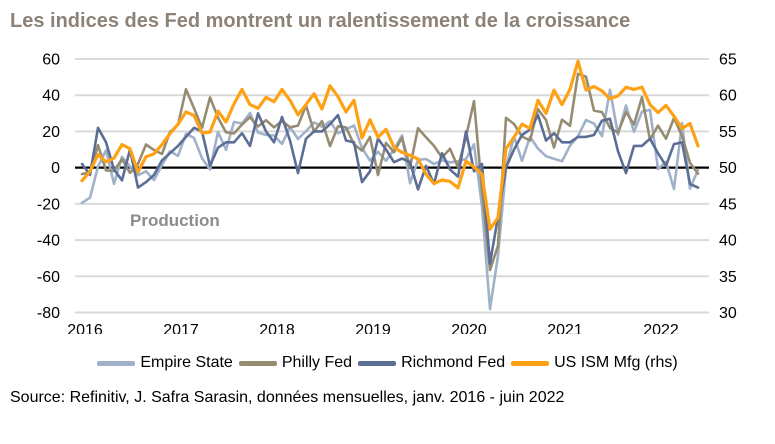  What do you see at coordinates (116, 363) in the screenshot?
I see `legend-swatch-empire-state` at bounding box center [116, 363].